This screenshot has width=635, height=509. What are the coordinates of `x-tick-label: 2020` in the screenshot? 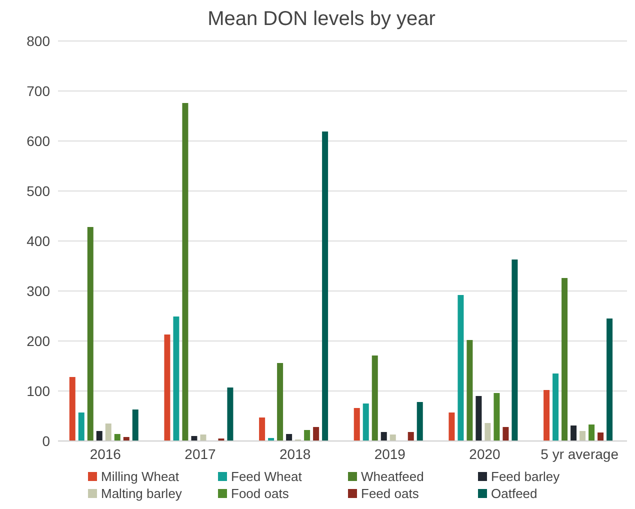 It's located at (485, 454).